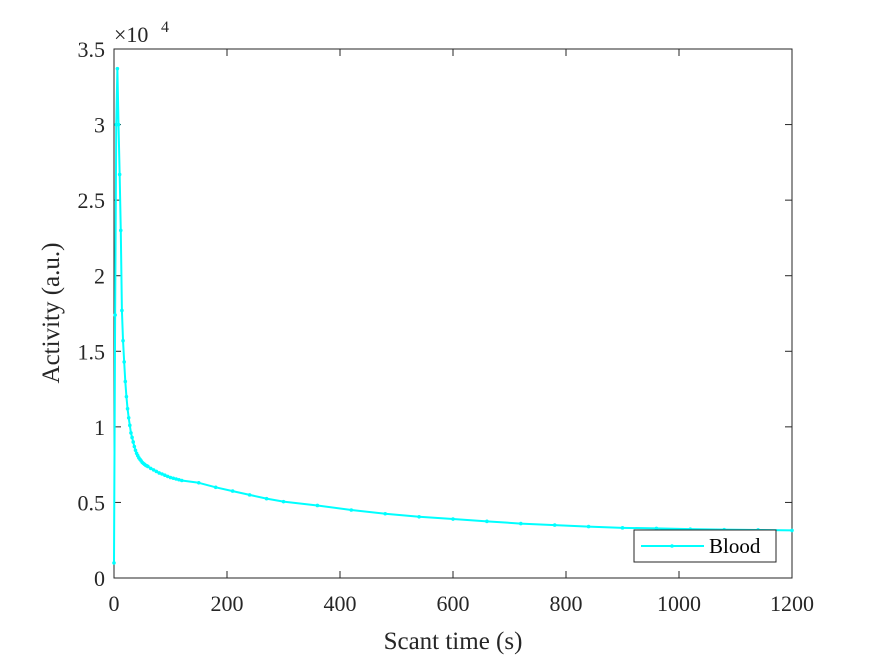 This screenshot has width=875, height=656. Describe the element at coordinates (566, 603) in the screenshot. I see `x-tick-label: 800` at that location.